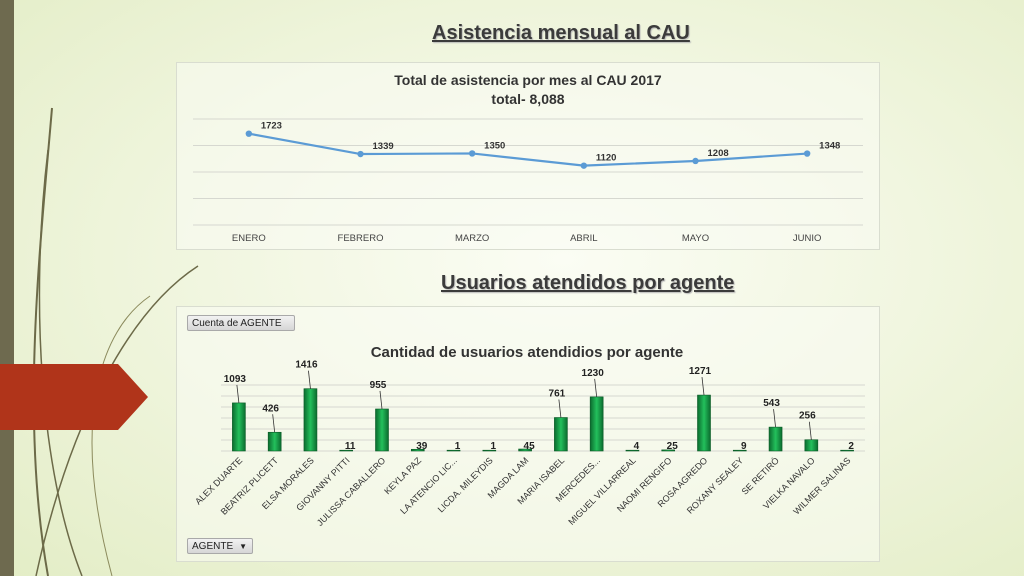 The image size is (1024, 576). I want to click on data-label: 25, so click(673, 446).